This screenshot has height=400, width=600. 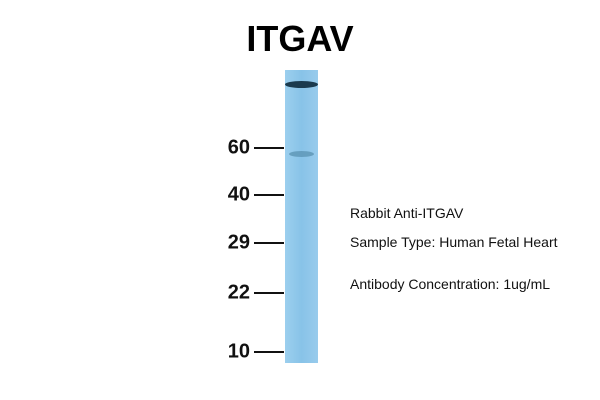 I want to click on antibody-label: Rabbit Anti-ITGAV, so click(x=407, y=213).